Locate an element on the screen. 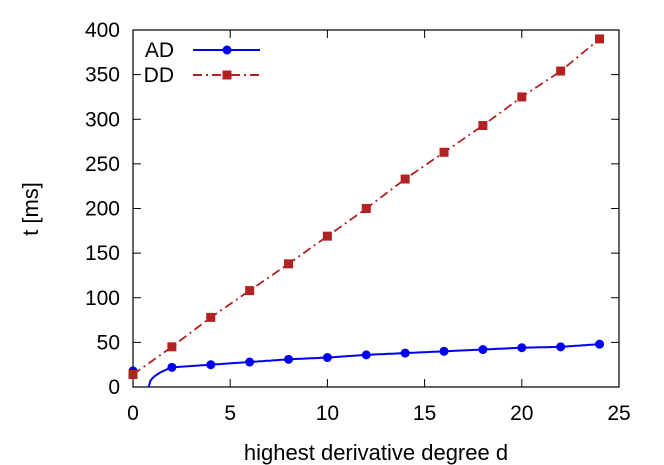 The width and height of the screenshot is (664, 465). y-axis-label: t [ms] is located at coordinates (30, 209).